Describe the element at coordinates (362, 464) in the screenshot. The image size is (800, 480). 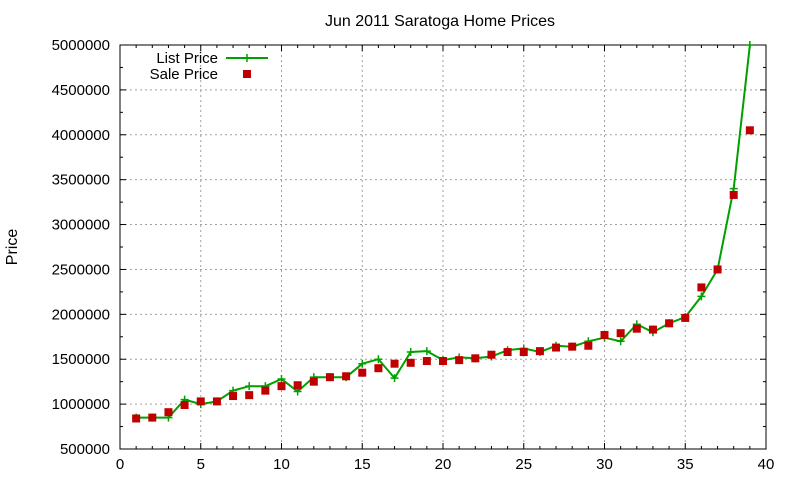
I see `x-tick-label: 15` at that location.